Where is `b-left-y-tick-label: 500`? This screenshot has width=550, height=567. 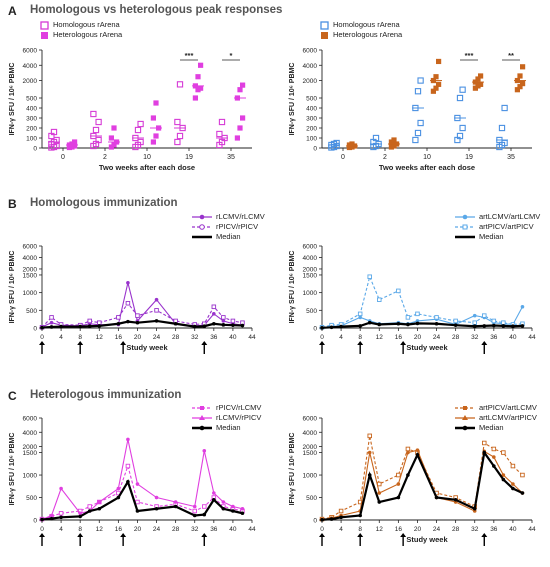
b-left-y-tick-label: 500 is located at coordinates (31, 311).